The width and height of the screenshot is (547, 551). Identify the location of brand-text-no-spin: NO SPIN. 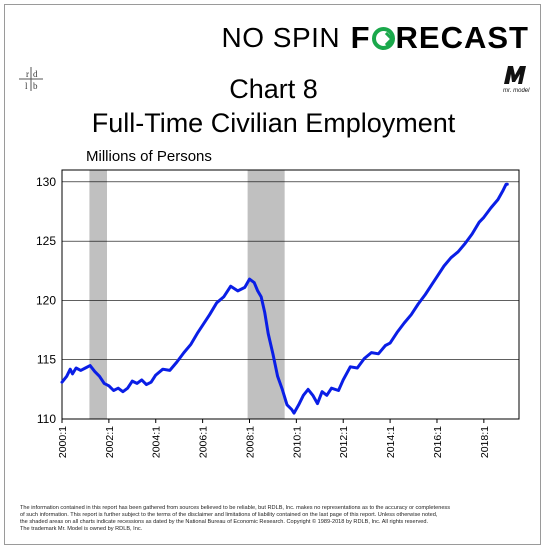
(281, 37).